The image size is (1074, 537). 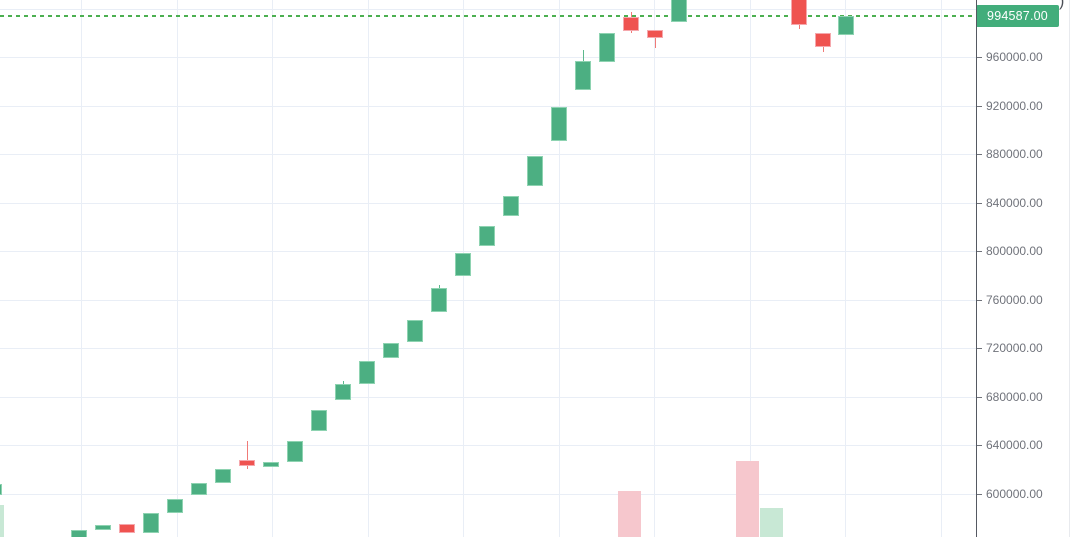 What do you see at coordinates (1014, 106) in the screenshot?
I see `price-tick-label: 920000.00` at bounding box center [1014, 106].